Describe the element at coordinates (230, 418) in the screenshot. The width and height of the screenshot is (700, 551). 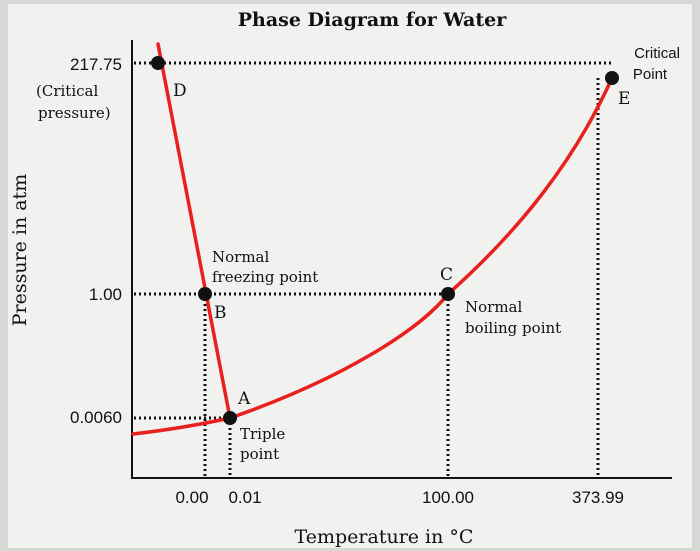
I see `point-marker-a` at that location.